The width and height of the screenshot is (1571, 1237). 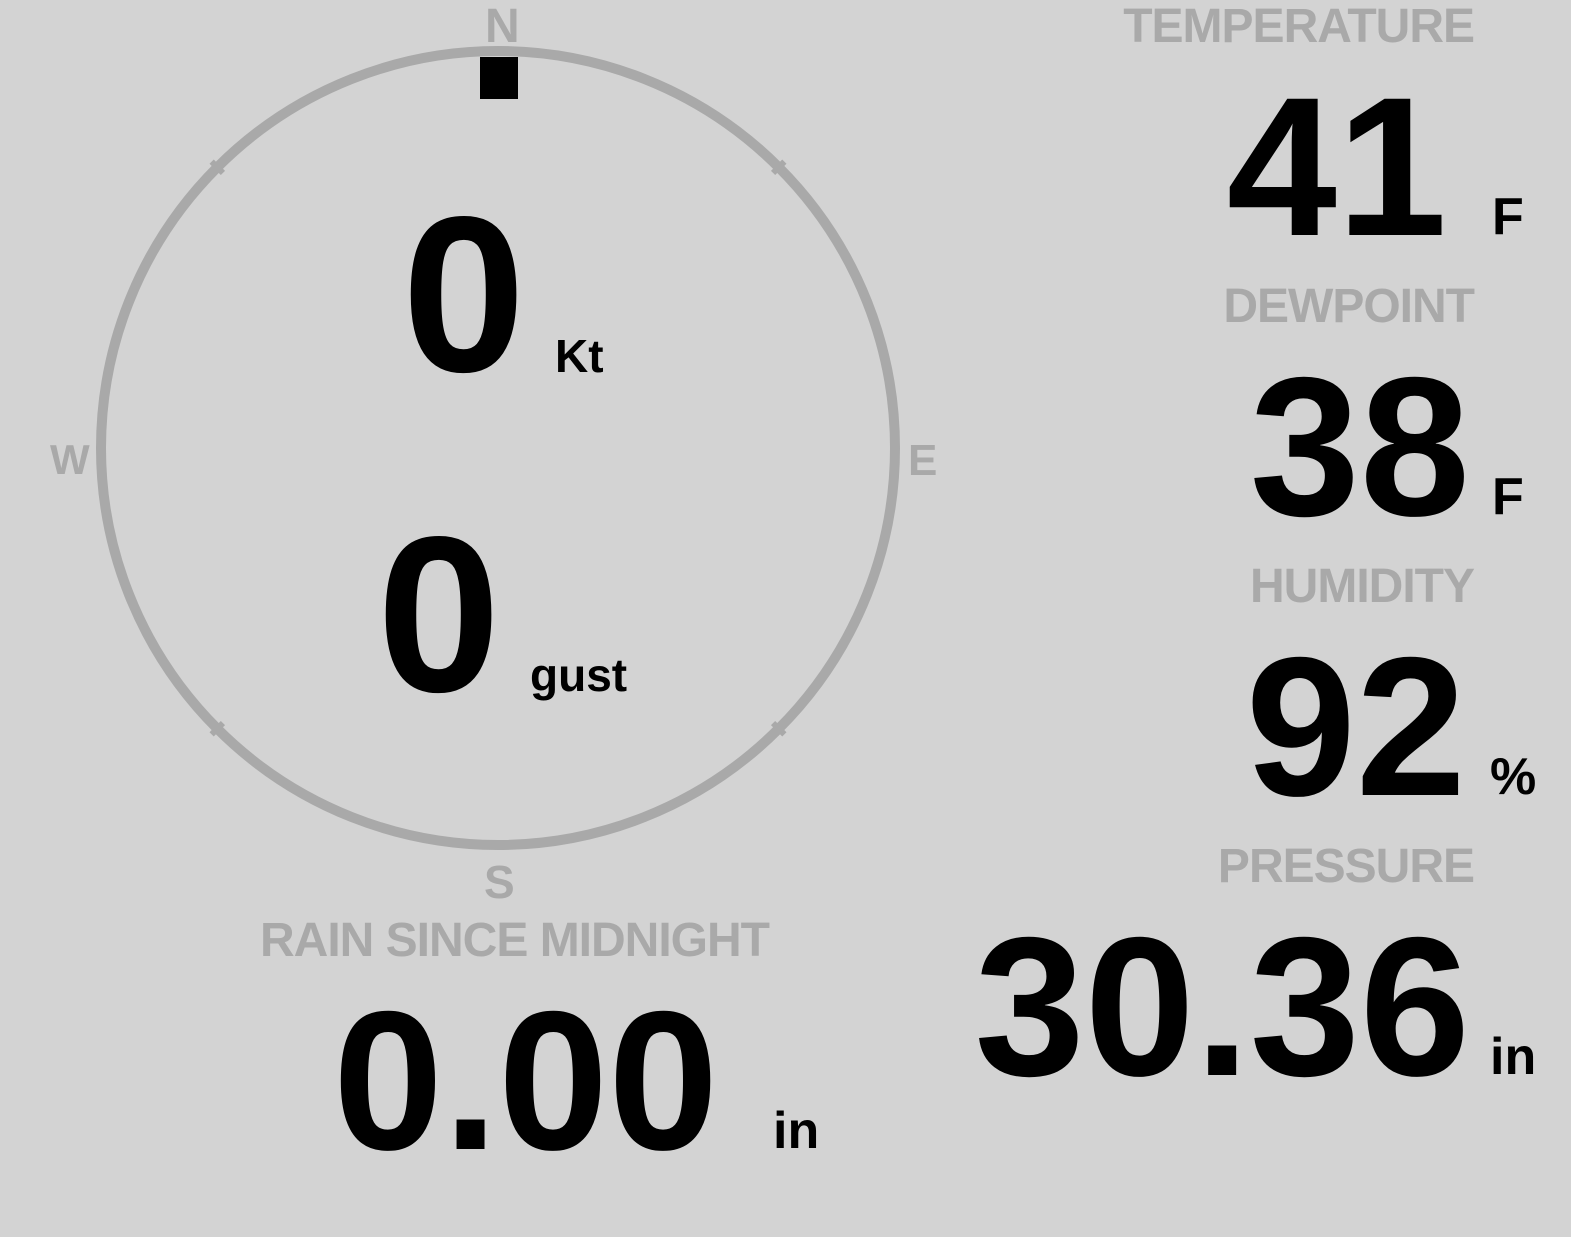 I want to click on pressure-value: 30.36, so click(x=1222, y=1006).